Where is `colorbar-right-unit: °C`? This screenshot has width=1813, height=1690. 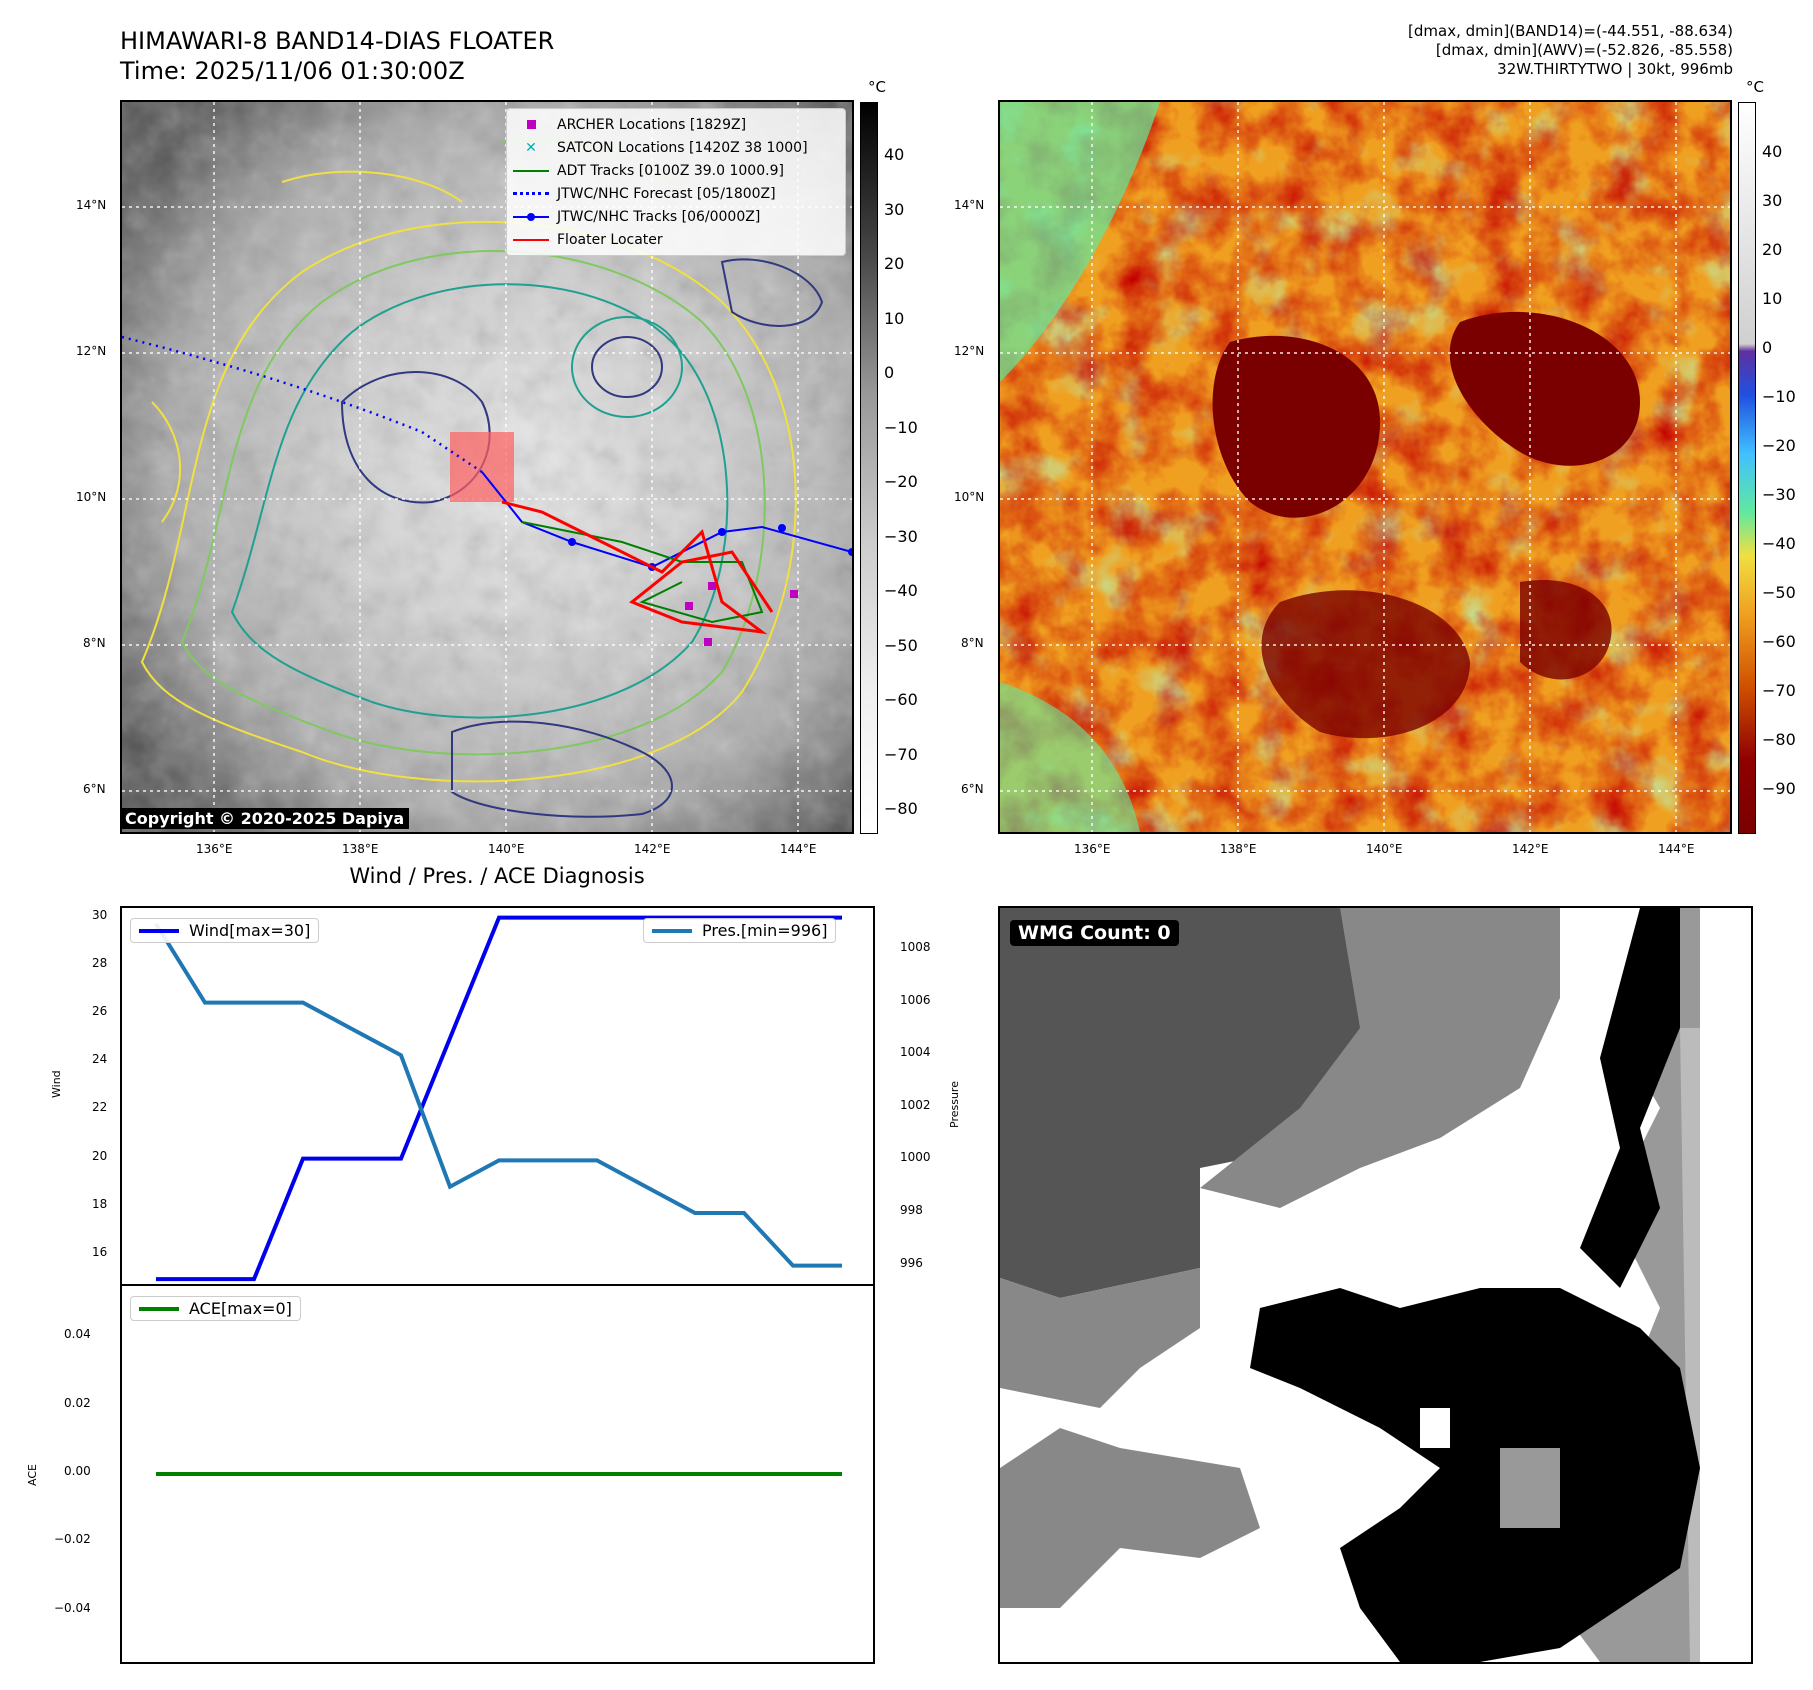 colorbar-right-unit: °C is located at coordinates (1755, 87).